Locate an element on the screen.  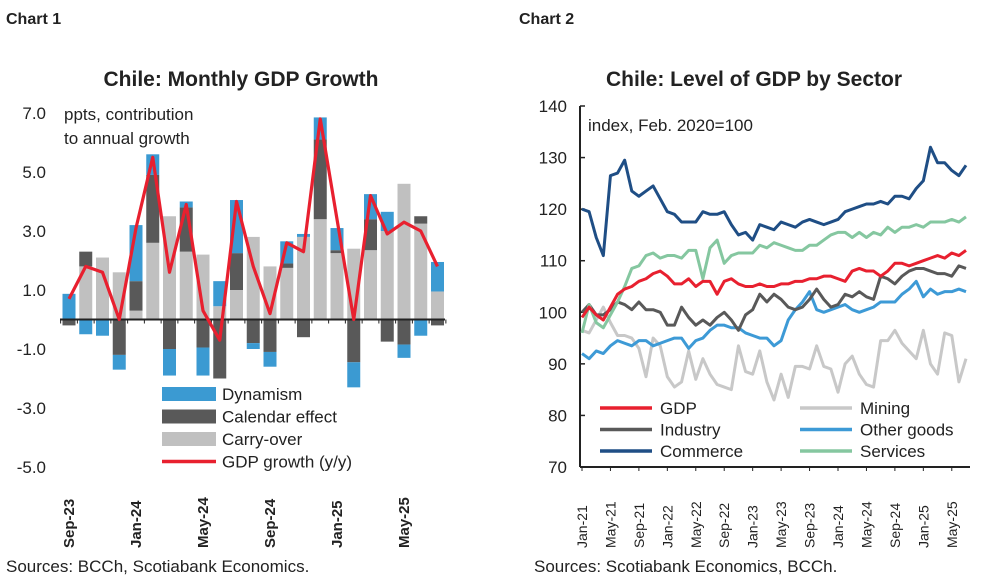
chart1-annotation-line2: to annual growth is located at coordinates (127, 138).